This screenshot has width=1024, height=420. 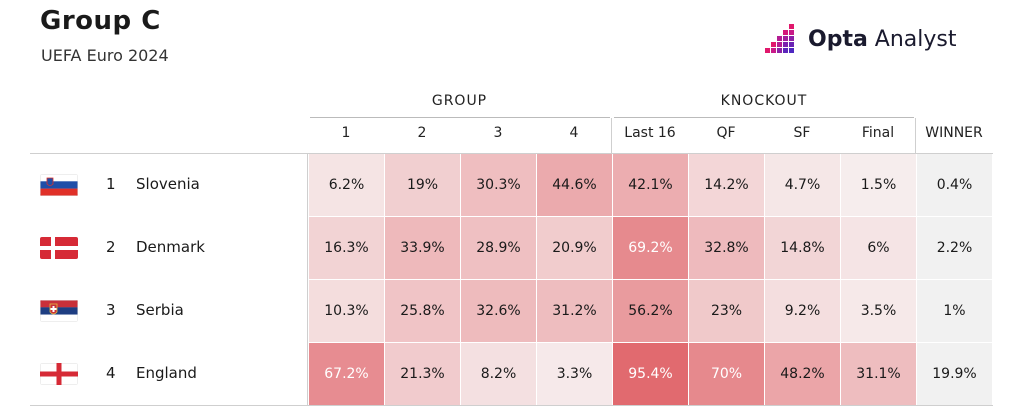 I want to click on opta-analyst-logo: Opta Analyst, so click(x=860, y=39).